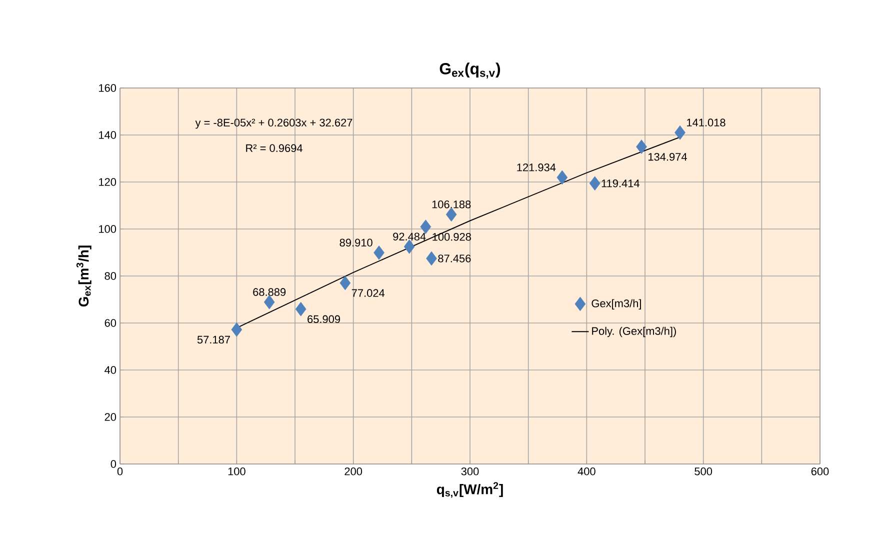 The height and width of the screenshot is (541, 891). What do you see at coordinates (107, 182) in the screenshot?
I see `y-tick-label: 120` at bounding box center [107, 182].